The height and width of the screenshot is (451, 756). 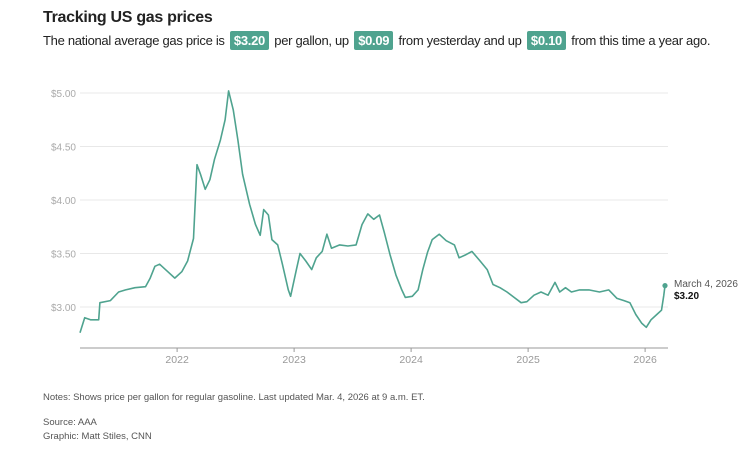 I want to click on subtitle-text: from this time a year ago., so click(x=641, y=40).